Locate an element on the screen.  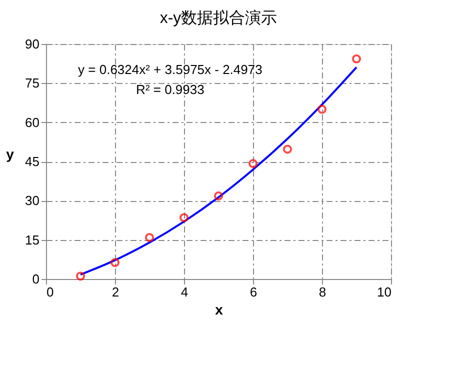
annotation: R² = 0.9933 is located at coordinates (170, 89).